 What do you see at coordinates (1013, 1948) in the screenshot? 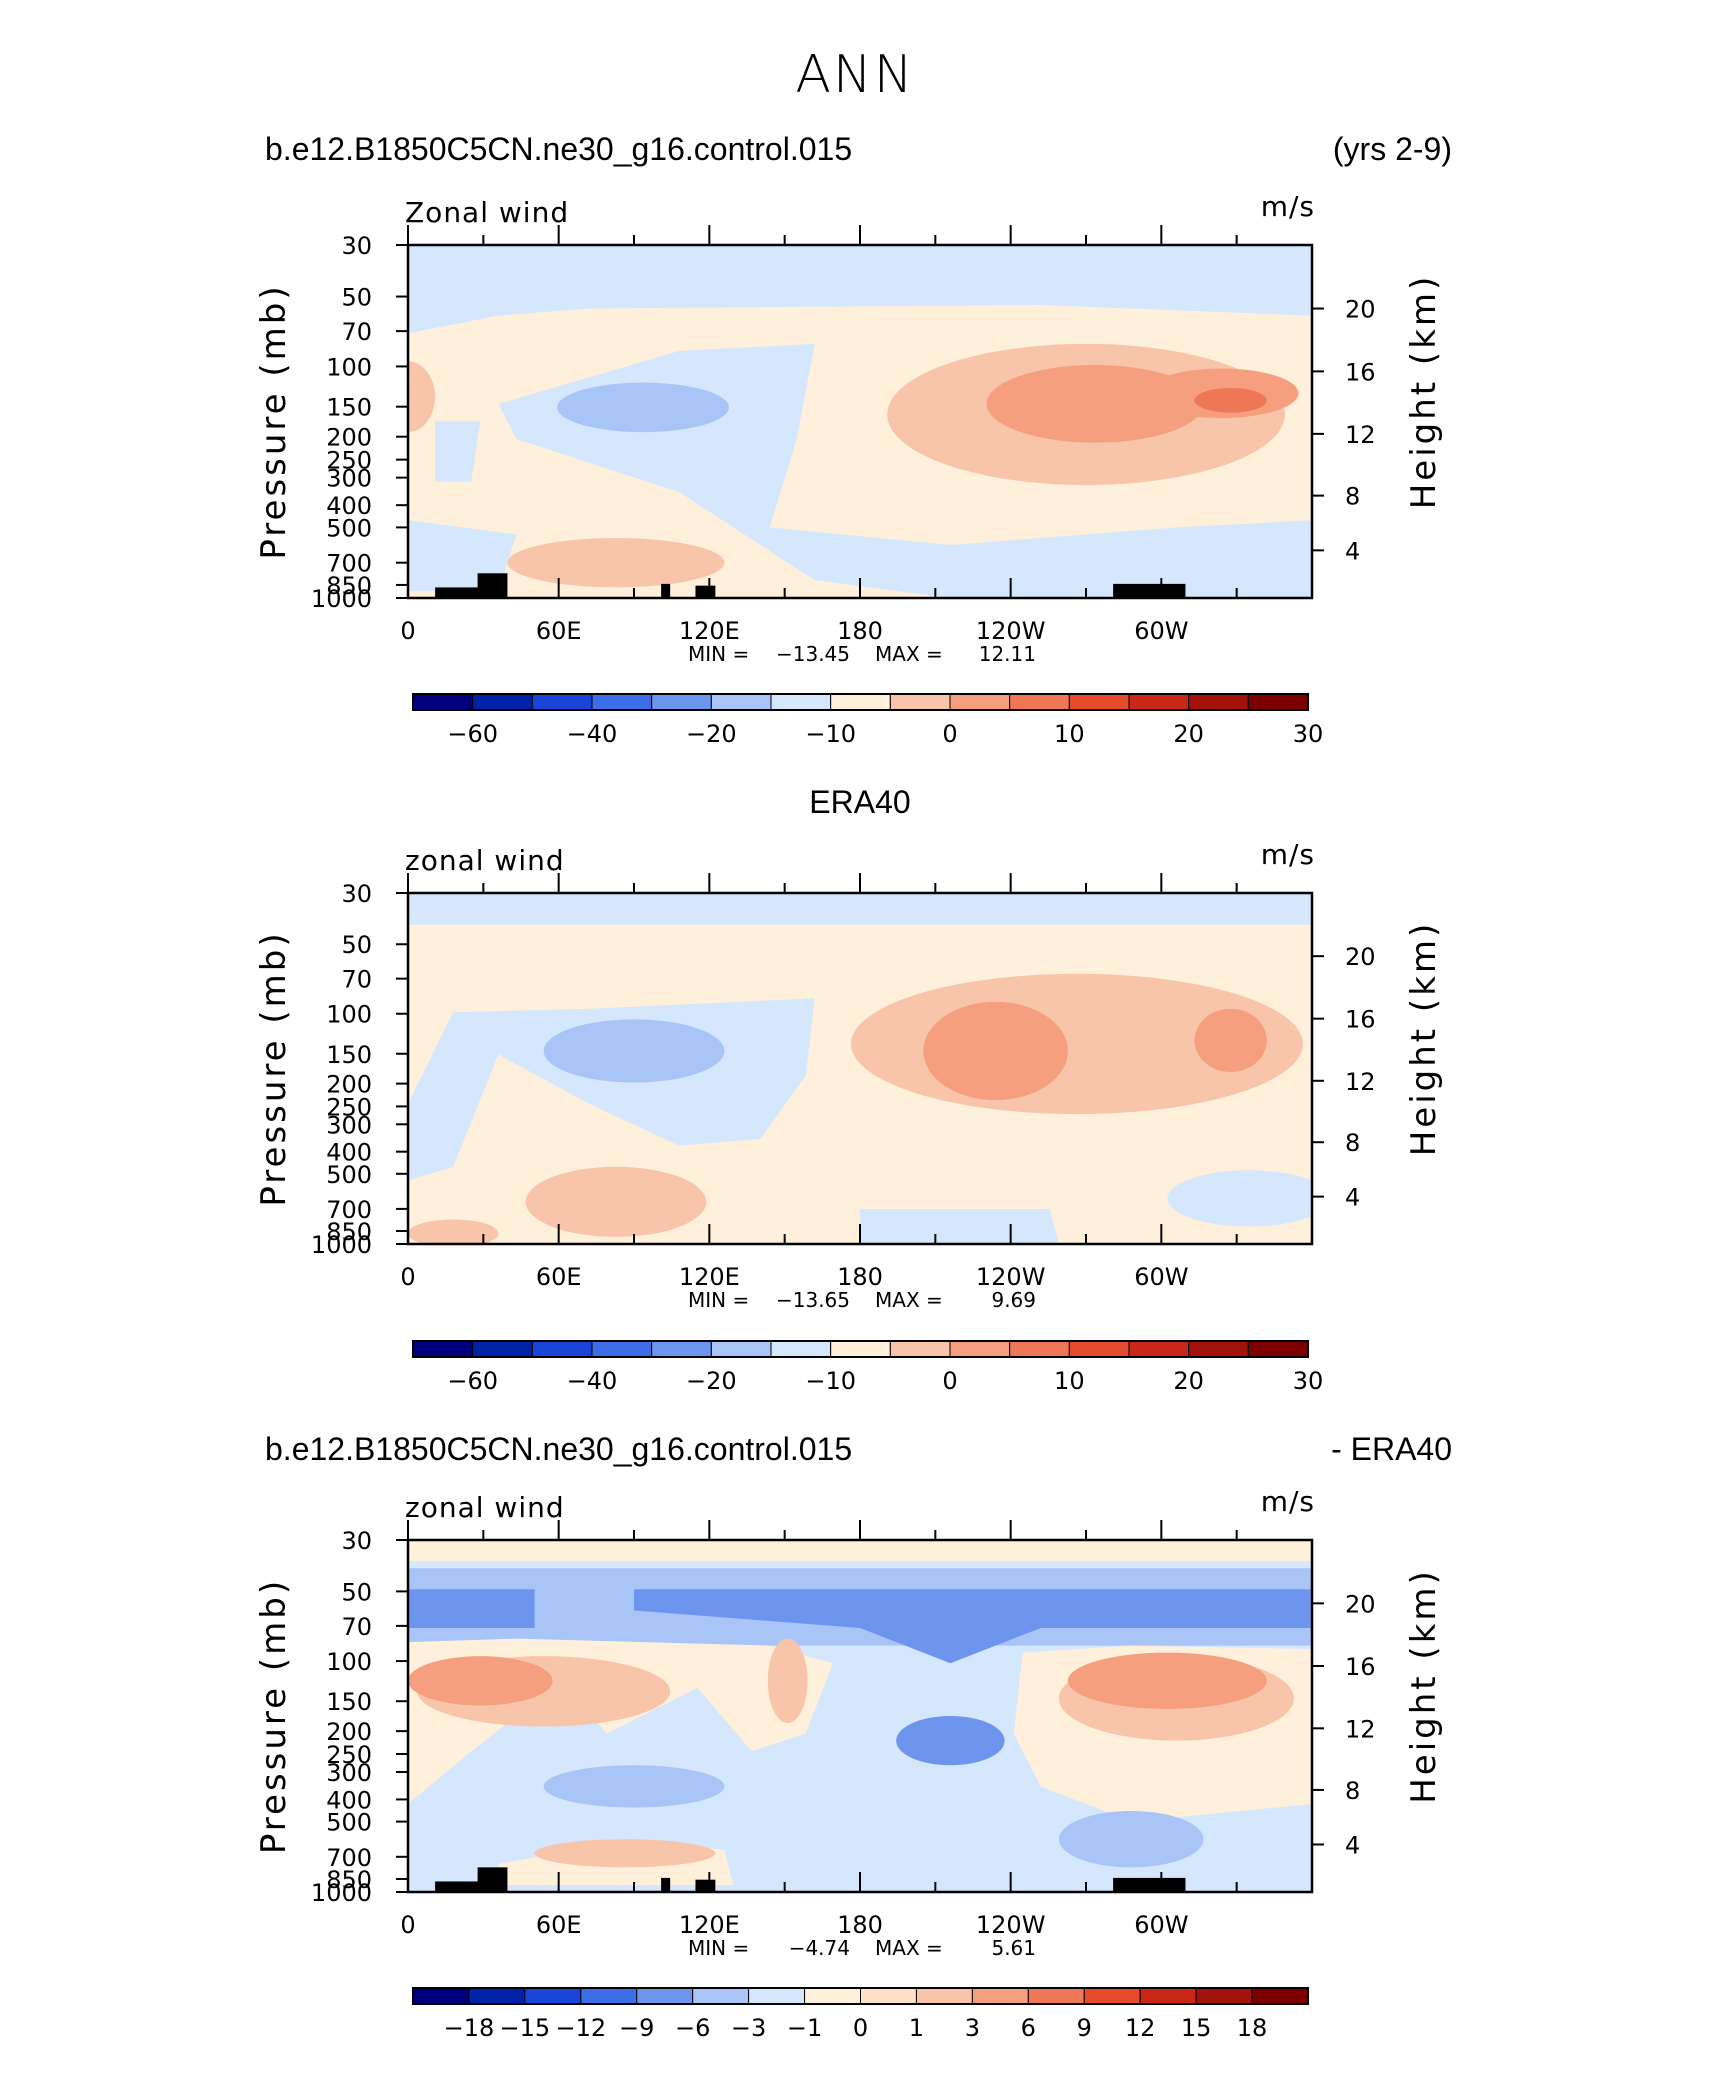
I see `max-value: 5.61` at bounding box center [1013, 1948].